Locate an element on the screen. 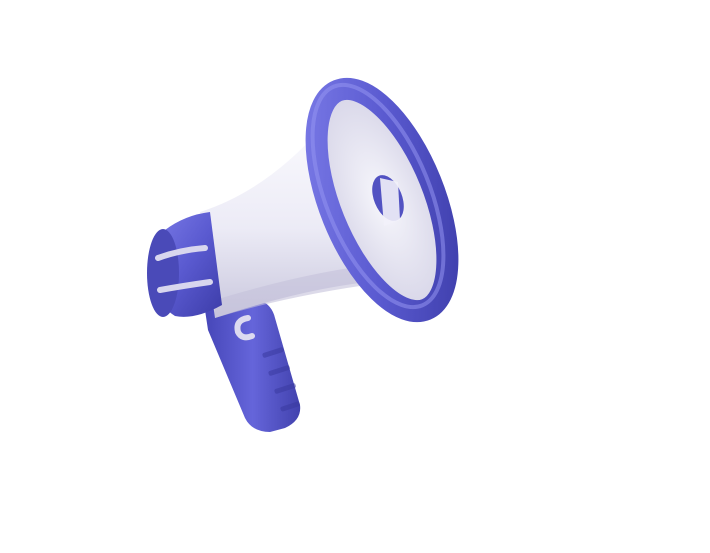  handle is located at coordinates (253, 366).